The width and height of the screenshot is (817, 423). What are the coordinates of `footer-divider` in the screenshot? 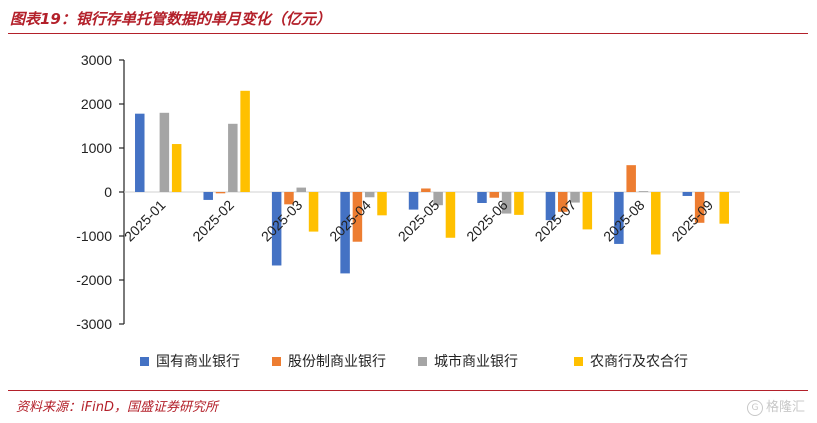 It's located at (408, 390).